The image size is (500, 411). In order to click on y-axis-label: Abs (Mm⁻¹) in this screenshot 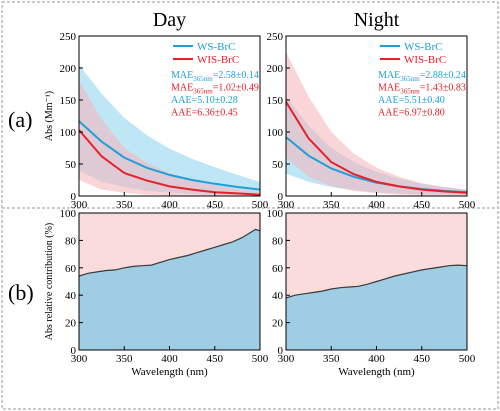, I will do `click(49, 116)`.